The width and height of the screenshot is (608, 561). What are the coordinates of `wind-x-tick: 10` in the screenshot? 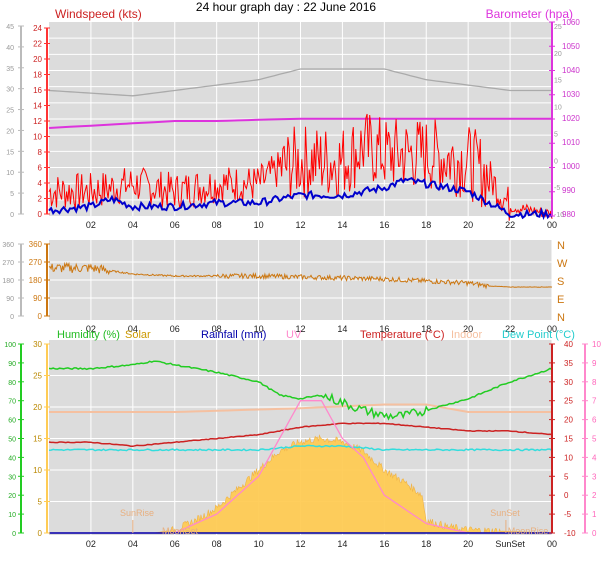 It's located at (259, 225).